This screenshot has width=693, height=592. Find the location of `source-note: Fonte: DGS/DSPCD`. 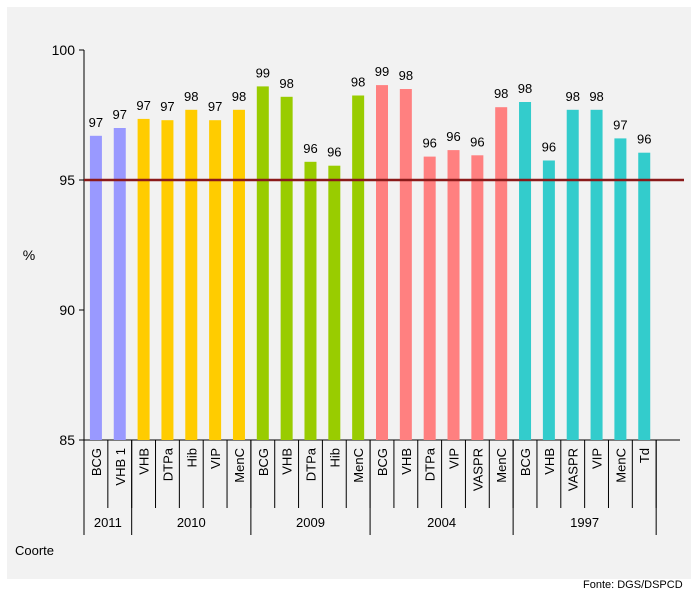

source-note: Fonte: DGS/DSPCD is located at coordinates (633, 585).